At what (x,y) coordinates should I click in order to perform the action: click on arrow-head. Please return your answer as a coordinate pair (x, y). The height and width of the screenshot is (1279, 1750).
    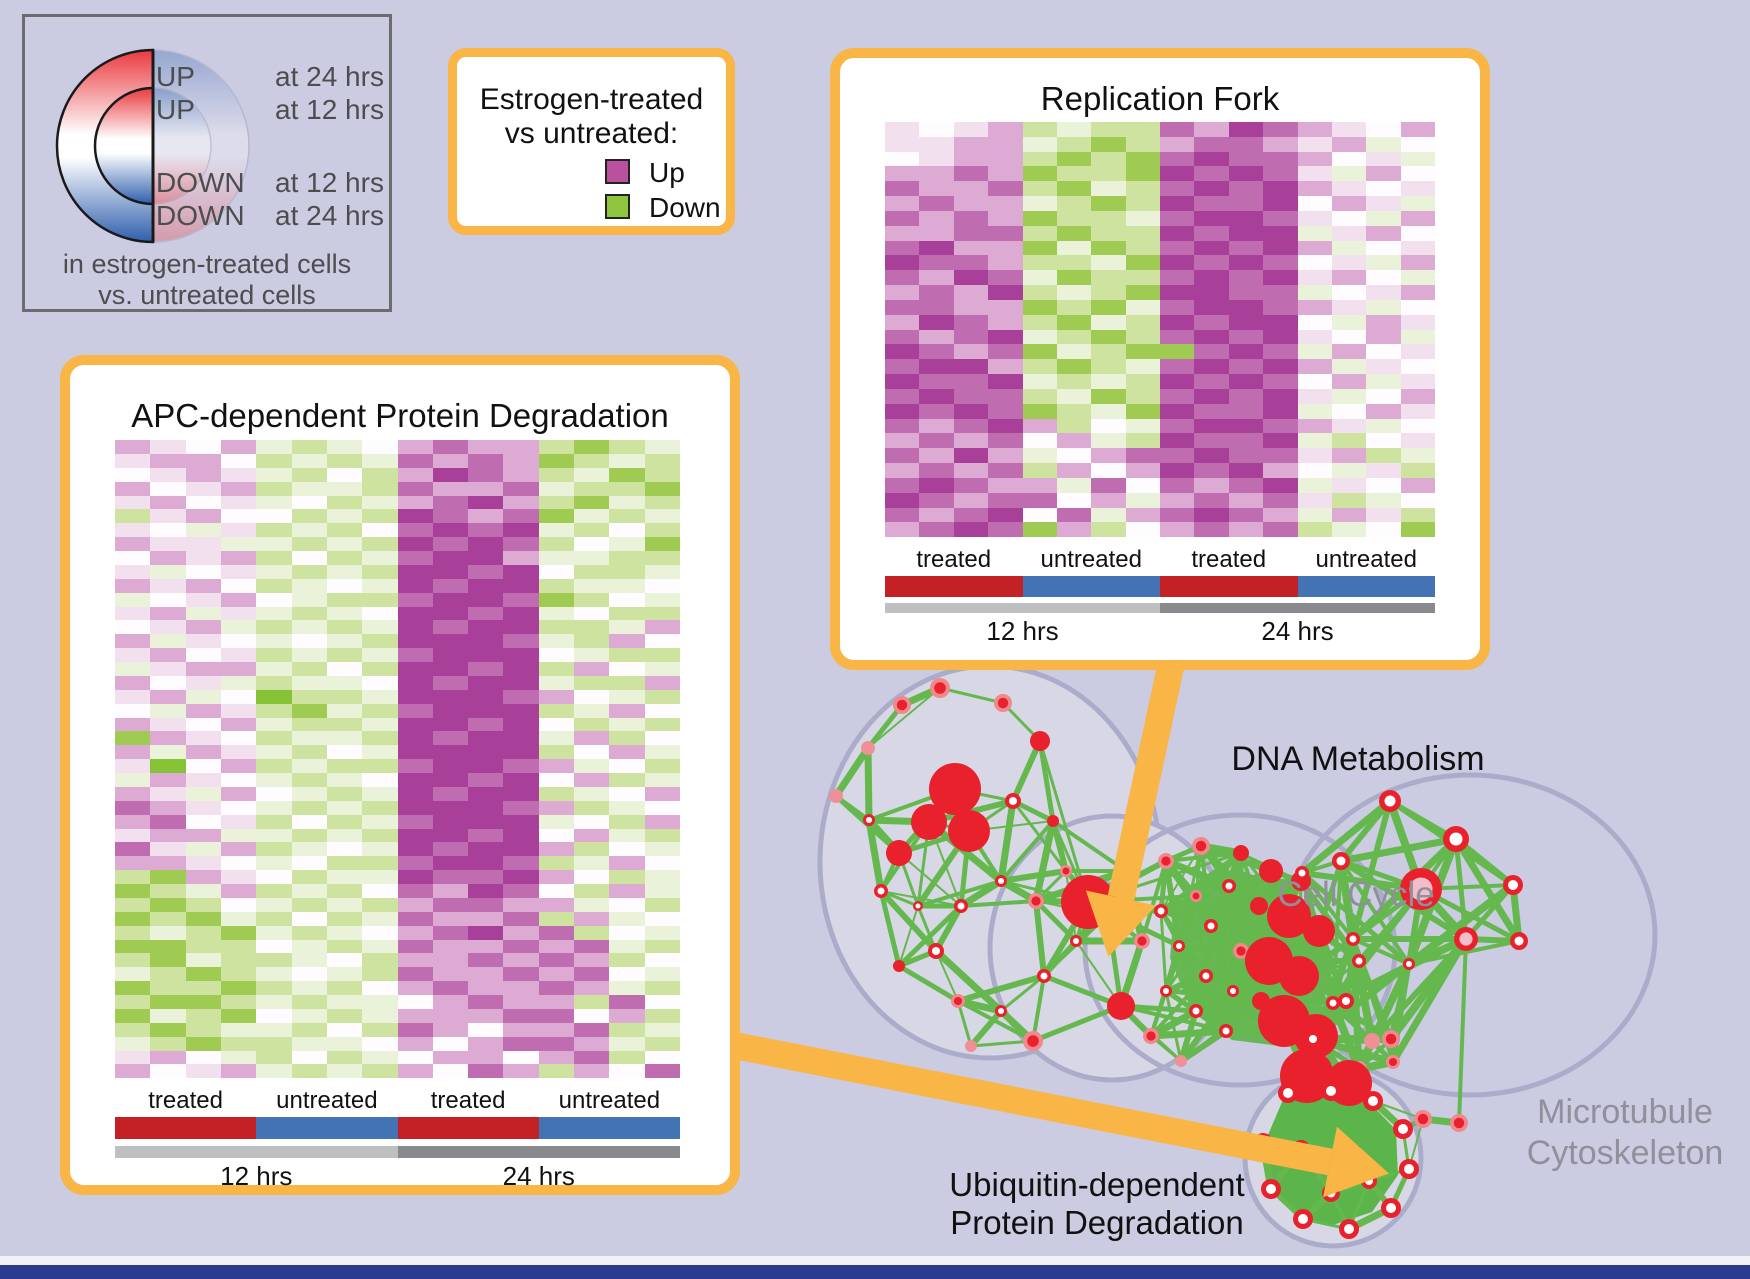
    Looking at the image, I should click on (1121, 923).